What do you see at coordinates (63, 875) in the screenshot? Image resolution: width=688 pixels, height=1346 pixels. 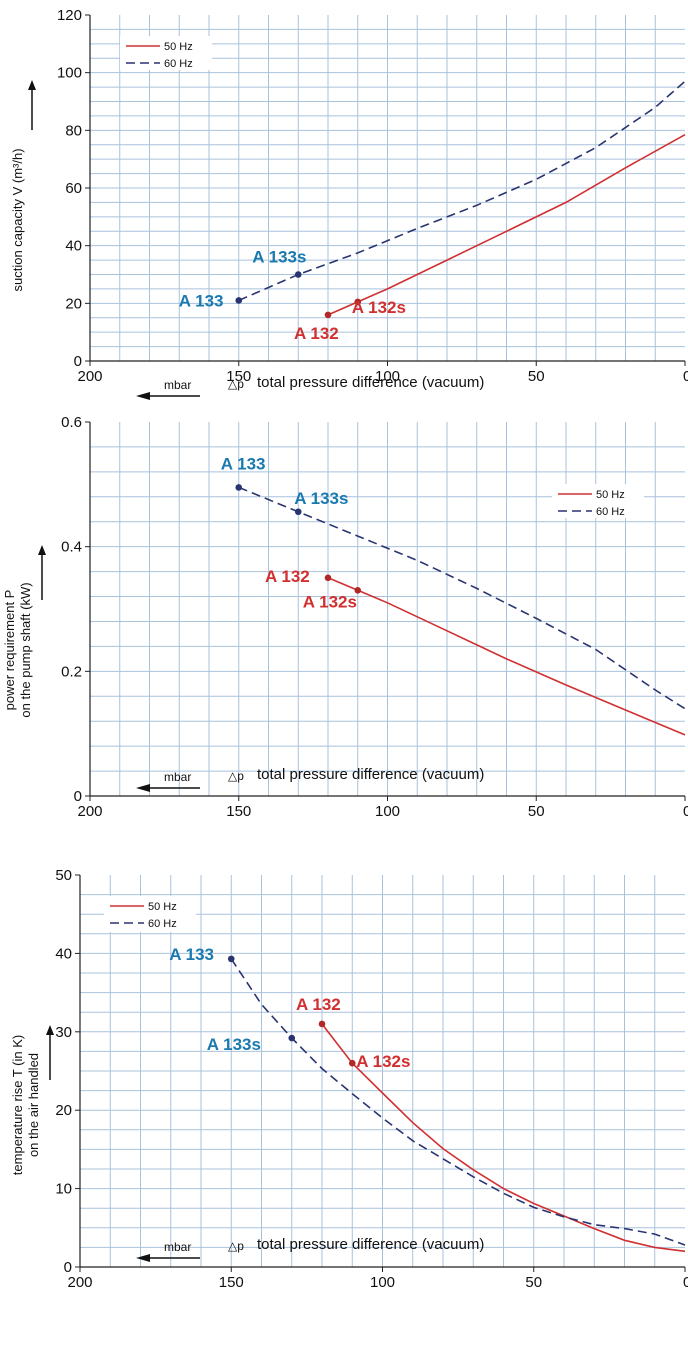 I see `y-tick-label: 50` at bounding box center [63, 875].